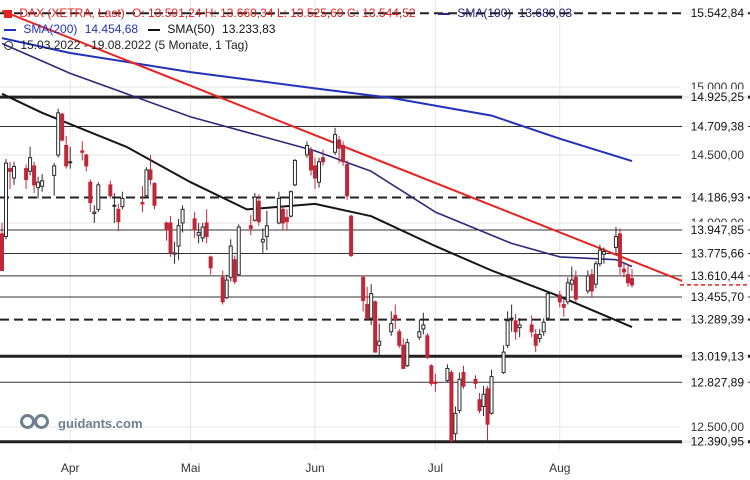  Describe the element at coordinates (559, 468) in the screenshot. I see `x-tick-label: Aug` at that location.